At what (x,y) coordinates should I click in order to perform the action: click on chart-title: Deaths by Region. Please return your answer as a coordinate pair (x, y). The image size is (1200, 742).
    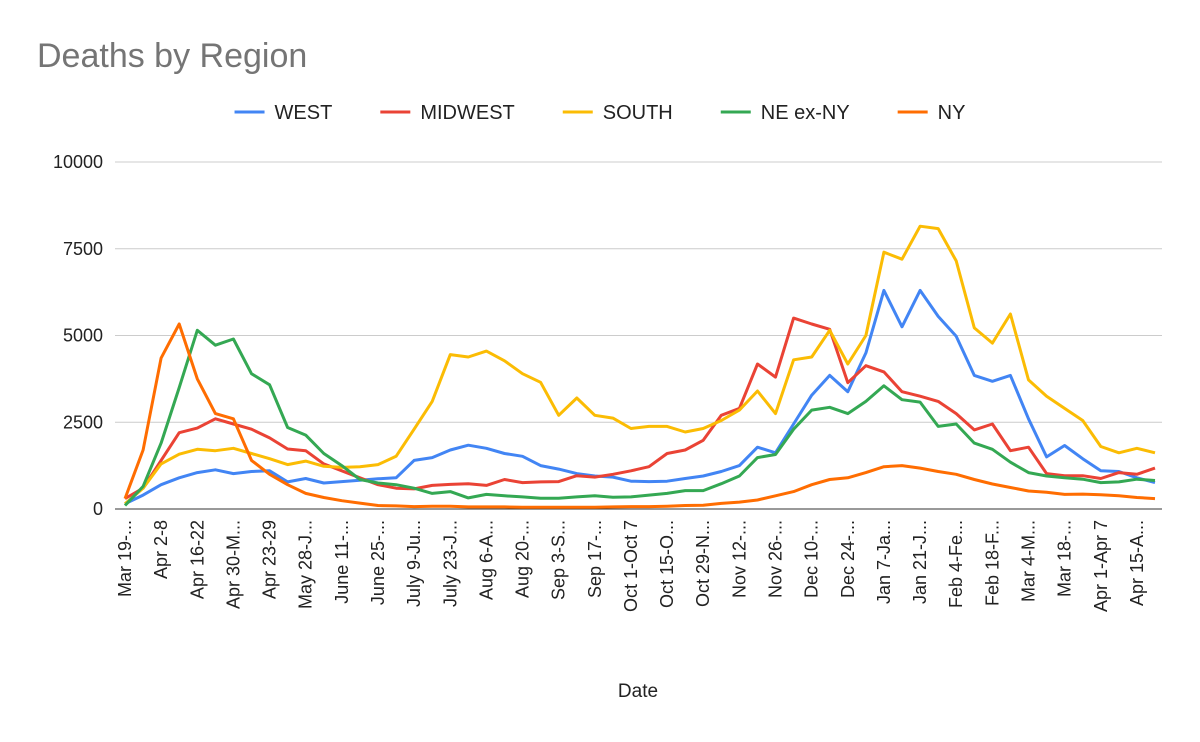
    Looking at the image, I should click on (172, 56).